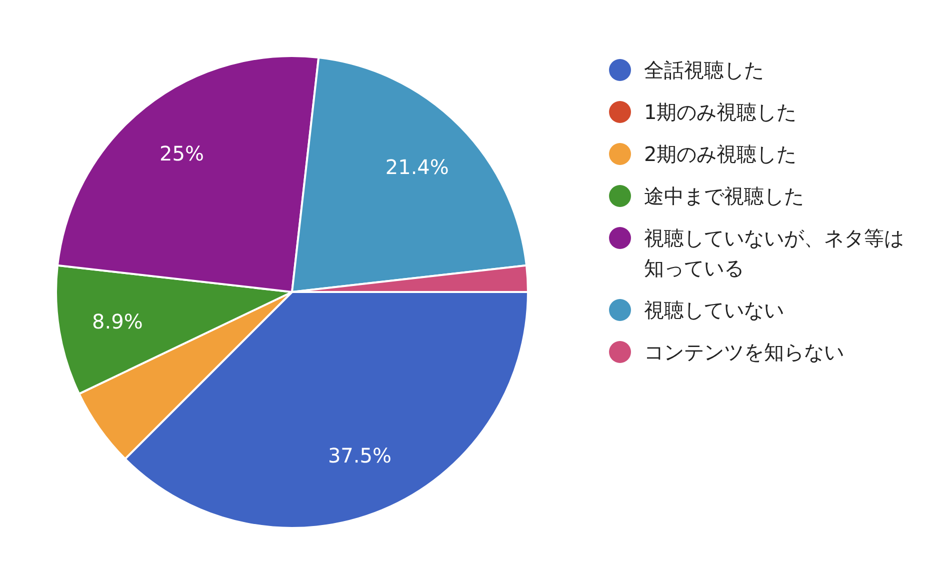 This screenshot has width=933, height=574. What do you see at coordinates (417, 166) in the screenshot?
I see `data-label: 21.4%` at bounding box center [417, 166].